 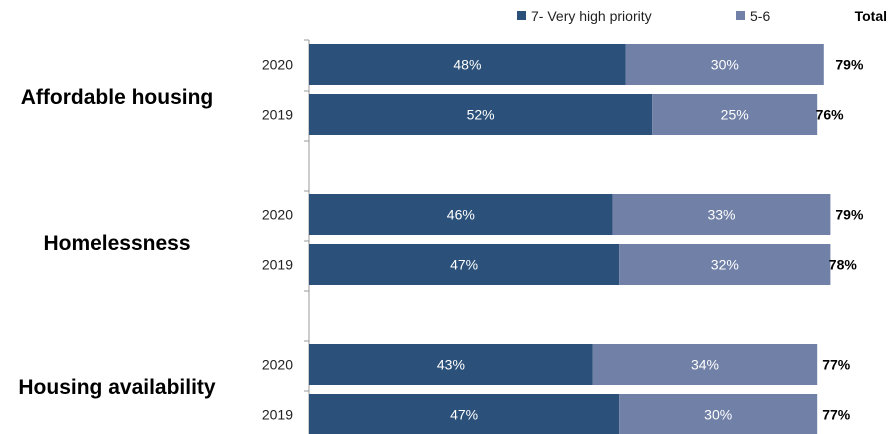 What do you see at coordinates (307, 236) in the screenshot?
I see `category-axis` at bounding box center [307, 236].